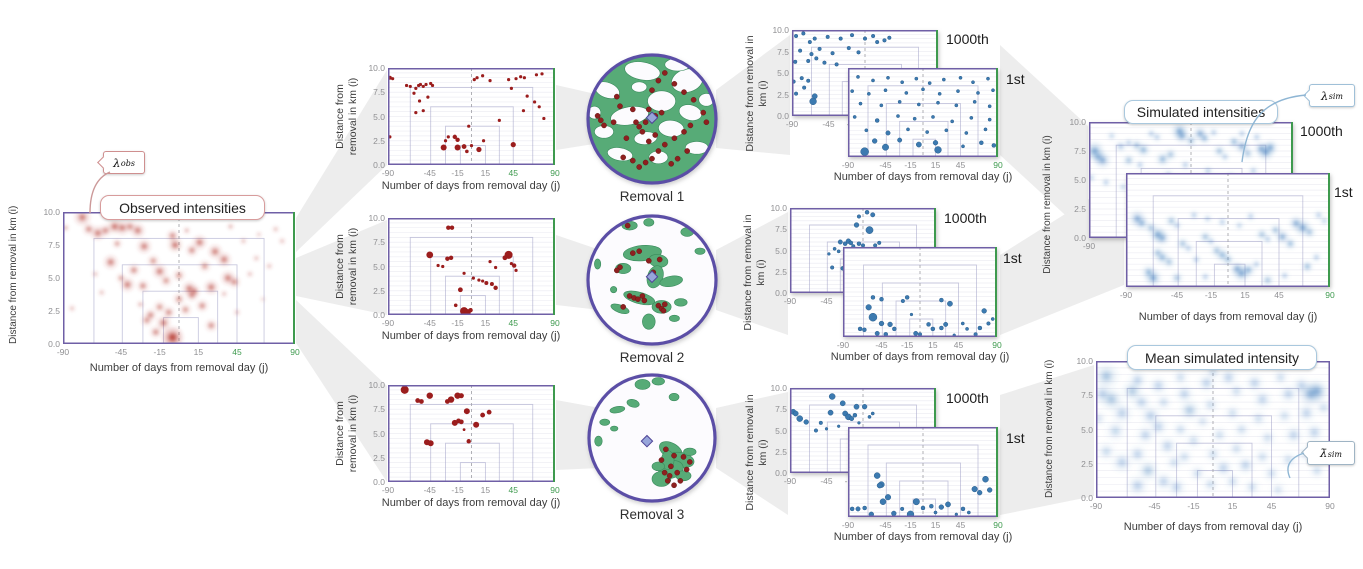  Describe the element at coordinates (926, 316) in the screenshot. I see `data-points-g2f` at that location.